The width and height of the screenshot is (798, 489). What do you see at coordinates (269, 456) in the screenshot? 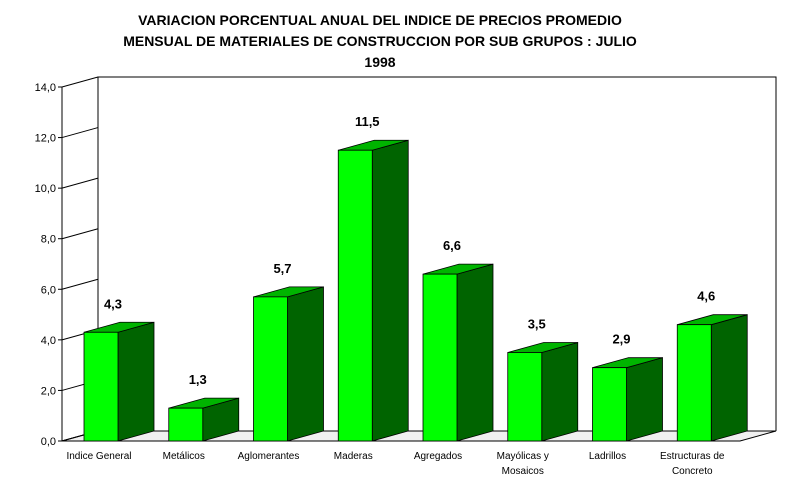
I see `x-category-label: Aglomerantes` at bounding box center [269, 456].